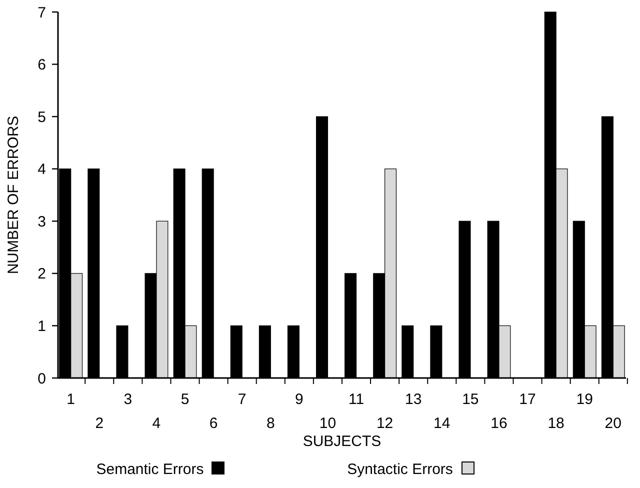 This screenshot has height=488, width=640. I want to click on y-tick-label: 5, so click(42, 117).